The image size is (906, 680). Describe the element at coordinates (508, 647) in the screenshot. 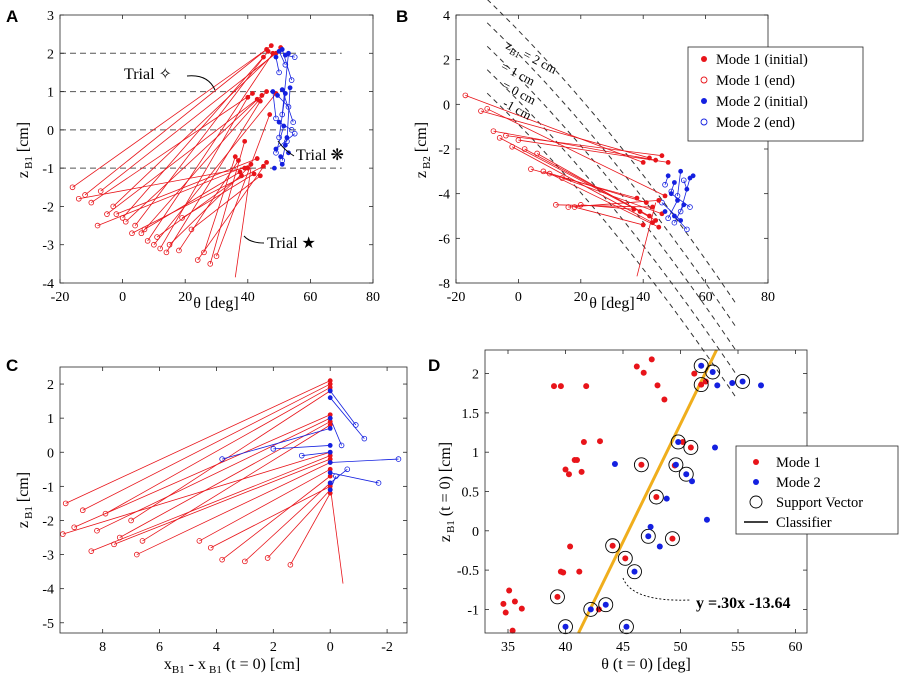

I see `x-tick-label: 35` at that location.